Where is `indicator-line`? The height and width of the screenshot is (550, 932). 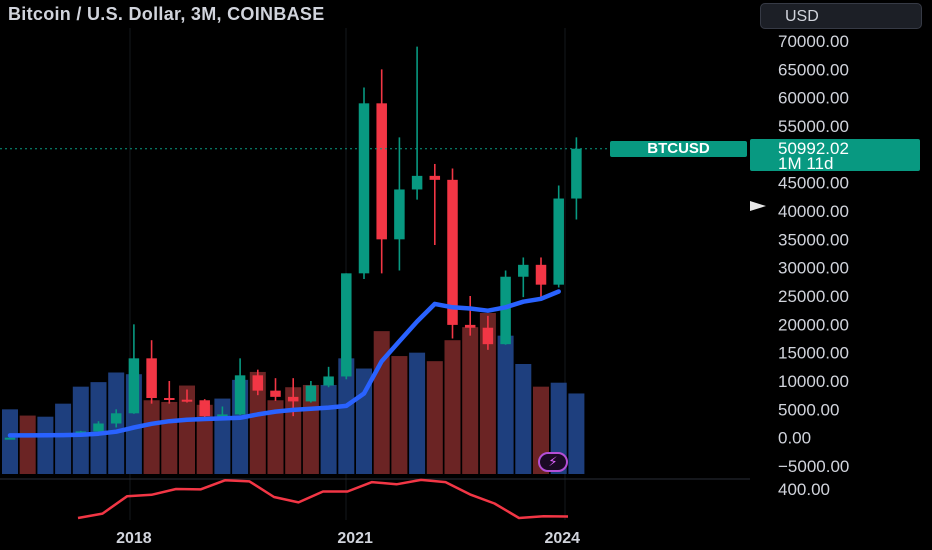
indicator-line is located at coordinates (323, 499).